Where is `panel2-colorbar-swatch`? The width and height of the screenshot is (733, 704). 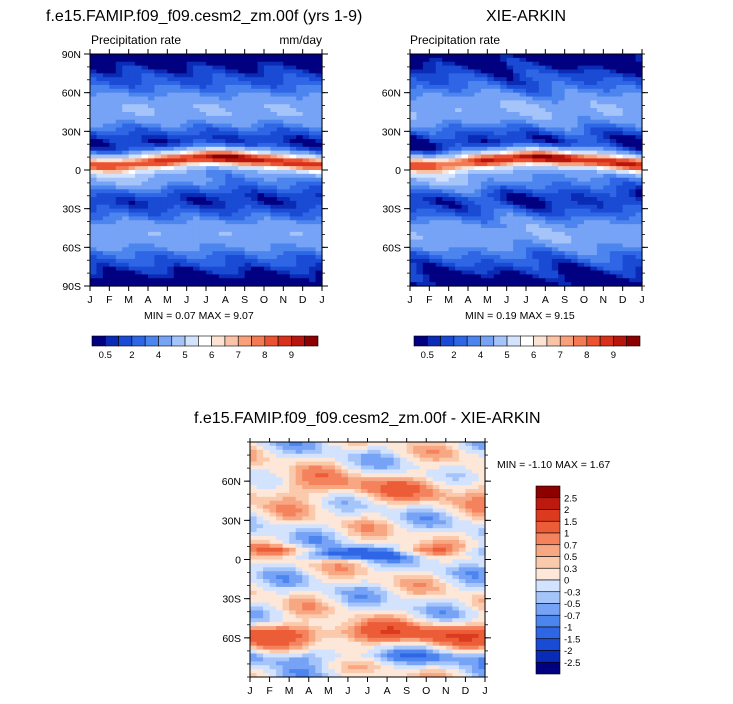 panel2-colorbar-swatch is located at coordinates (487, 341).